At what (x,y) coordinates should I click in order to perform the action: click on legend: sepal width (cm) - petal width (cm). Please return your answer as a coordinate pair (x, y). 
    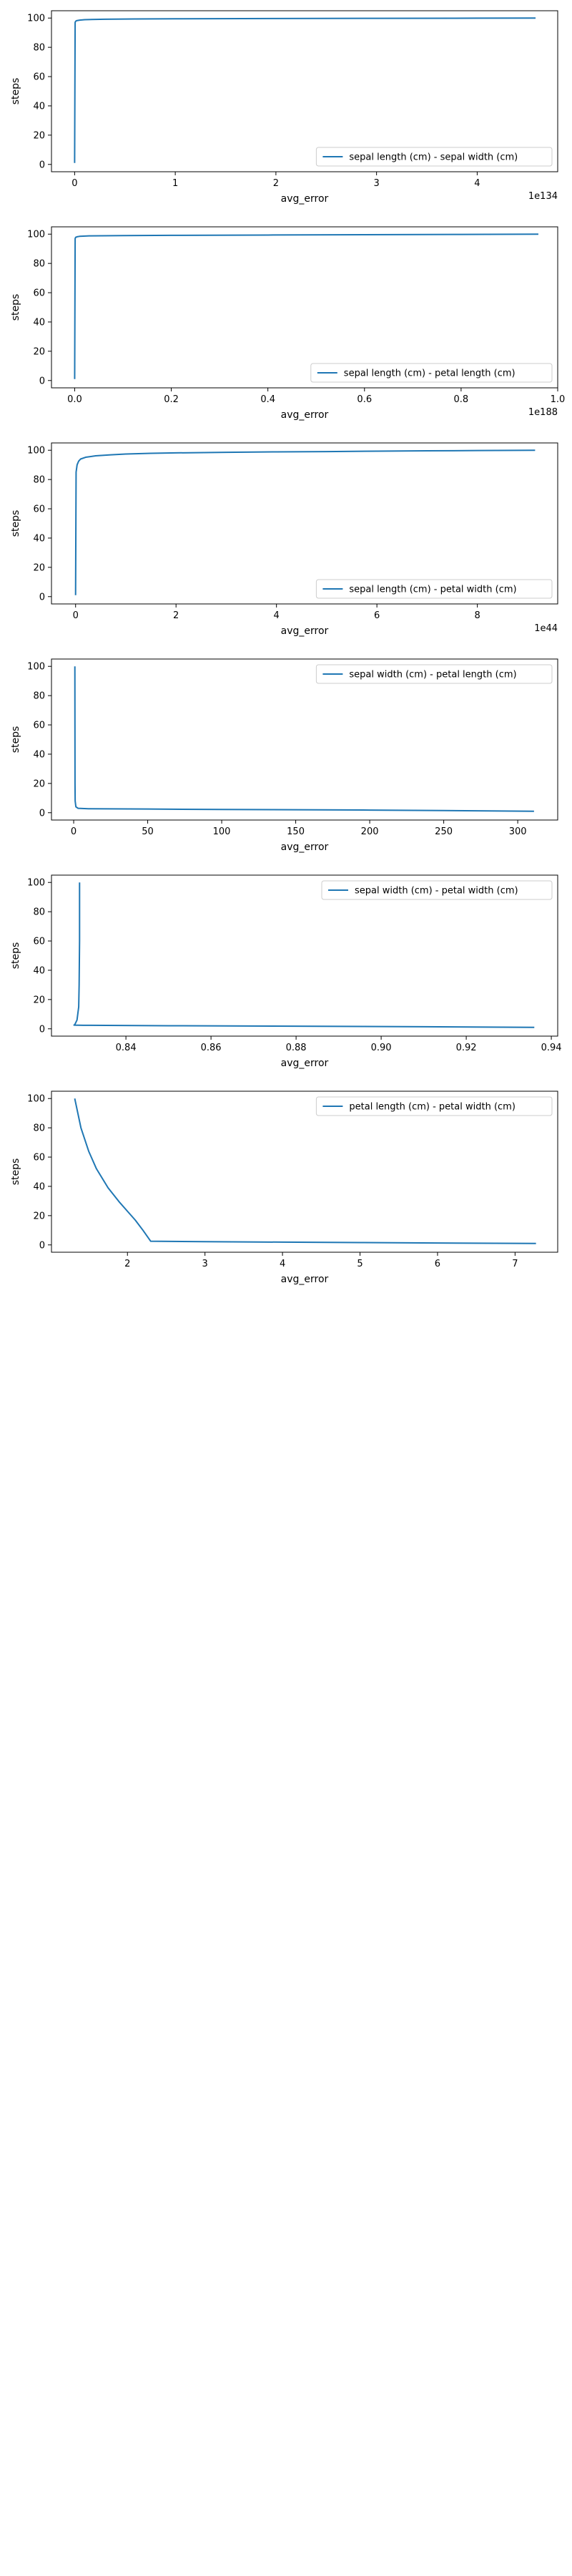
    Looking at the image, I should click on (437, 890).